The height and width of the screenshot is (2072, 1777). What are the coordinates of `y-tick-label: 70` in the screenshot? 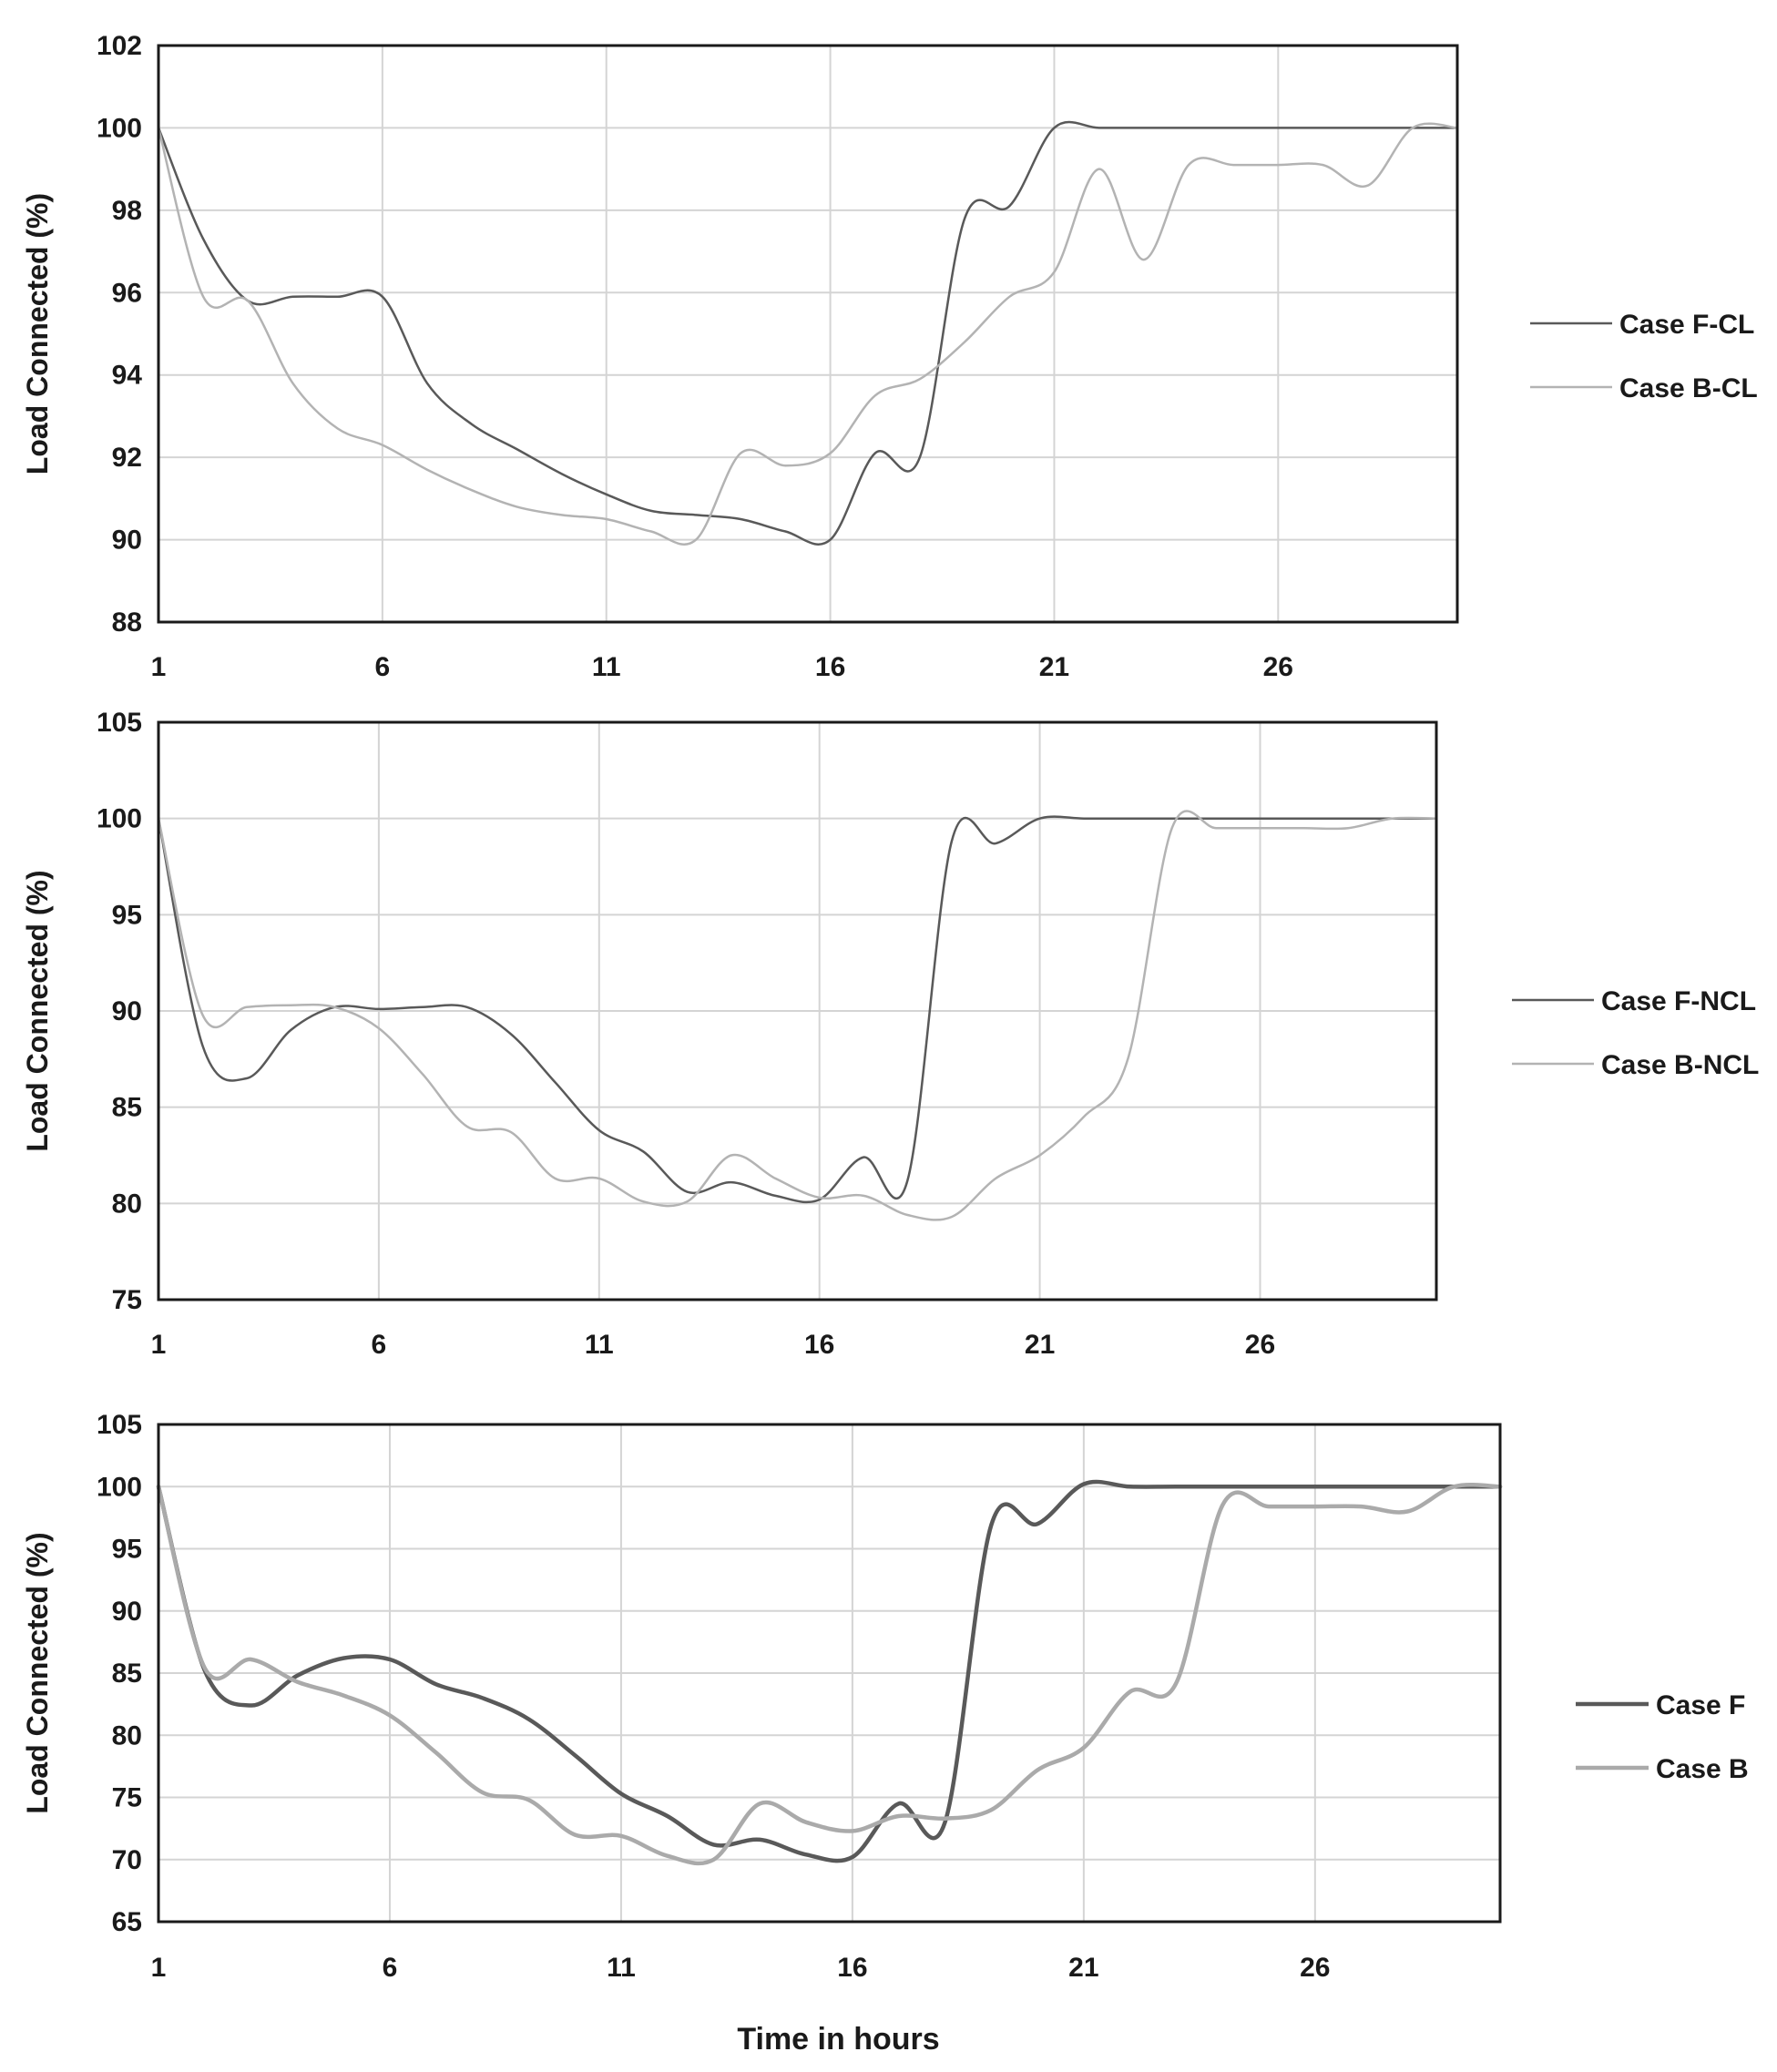 It's located at (127, 1860).